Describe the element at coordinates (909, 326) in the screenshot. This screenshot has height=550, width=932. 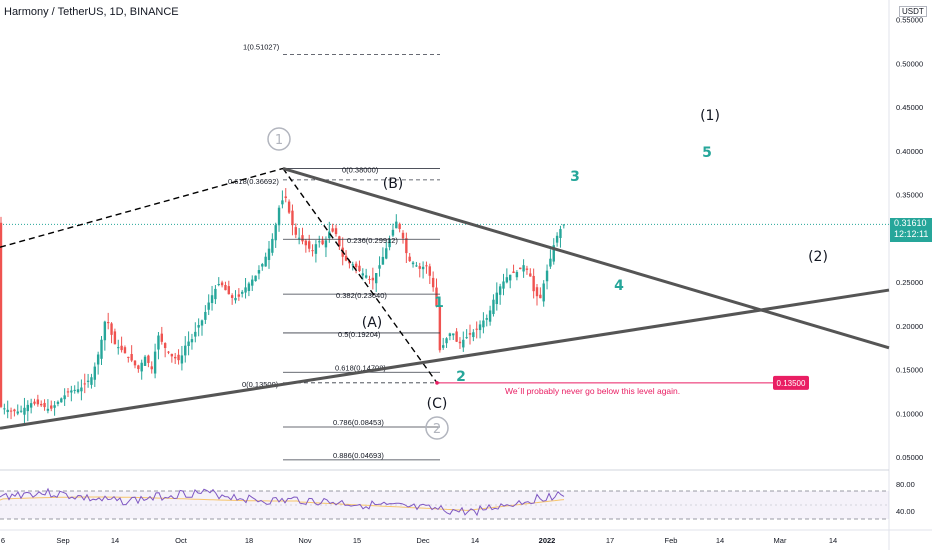
I see `price-tick-7: 0.20000` at that location.